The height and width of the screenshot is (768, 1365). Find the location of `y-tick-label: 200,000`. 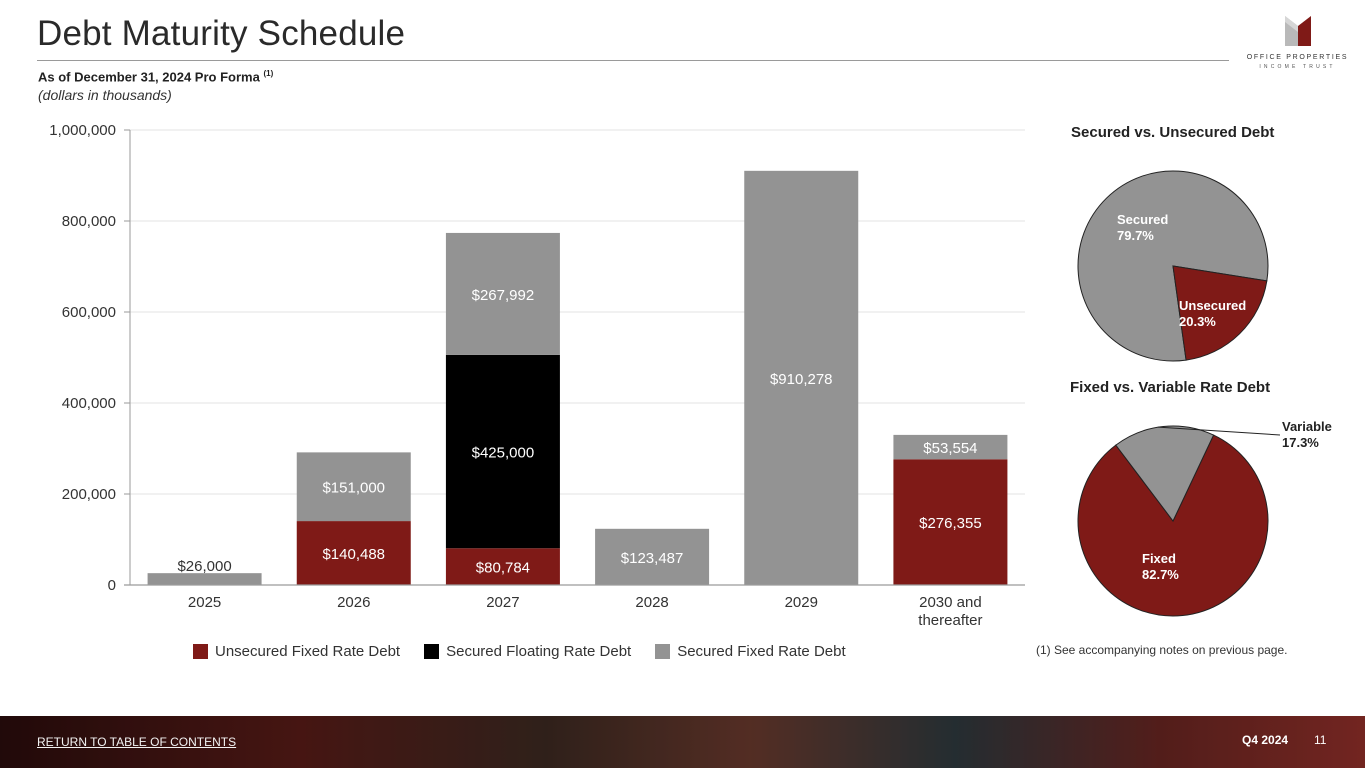

y-tick-label: 200,000 is located at coordinates (89, 494).